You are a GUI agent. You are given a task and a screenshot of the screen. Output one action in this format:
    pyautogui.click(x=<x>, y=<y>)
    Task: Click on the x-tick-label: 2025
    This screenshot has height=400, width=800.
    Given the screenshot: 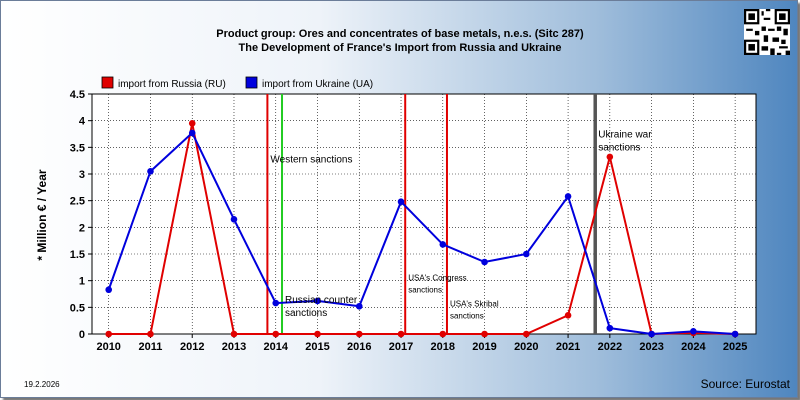 What is the action you would take?
    pyautogui.click(x=735, y=347)
    